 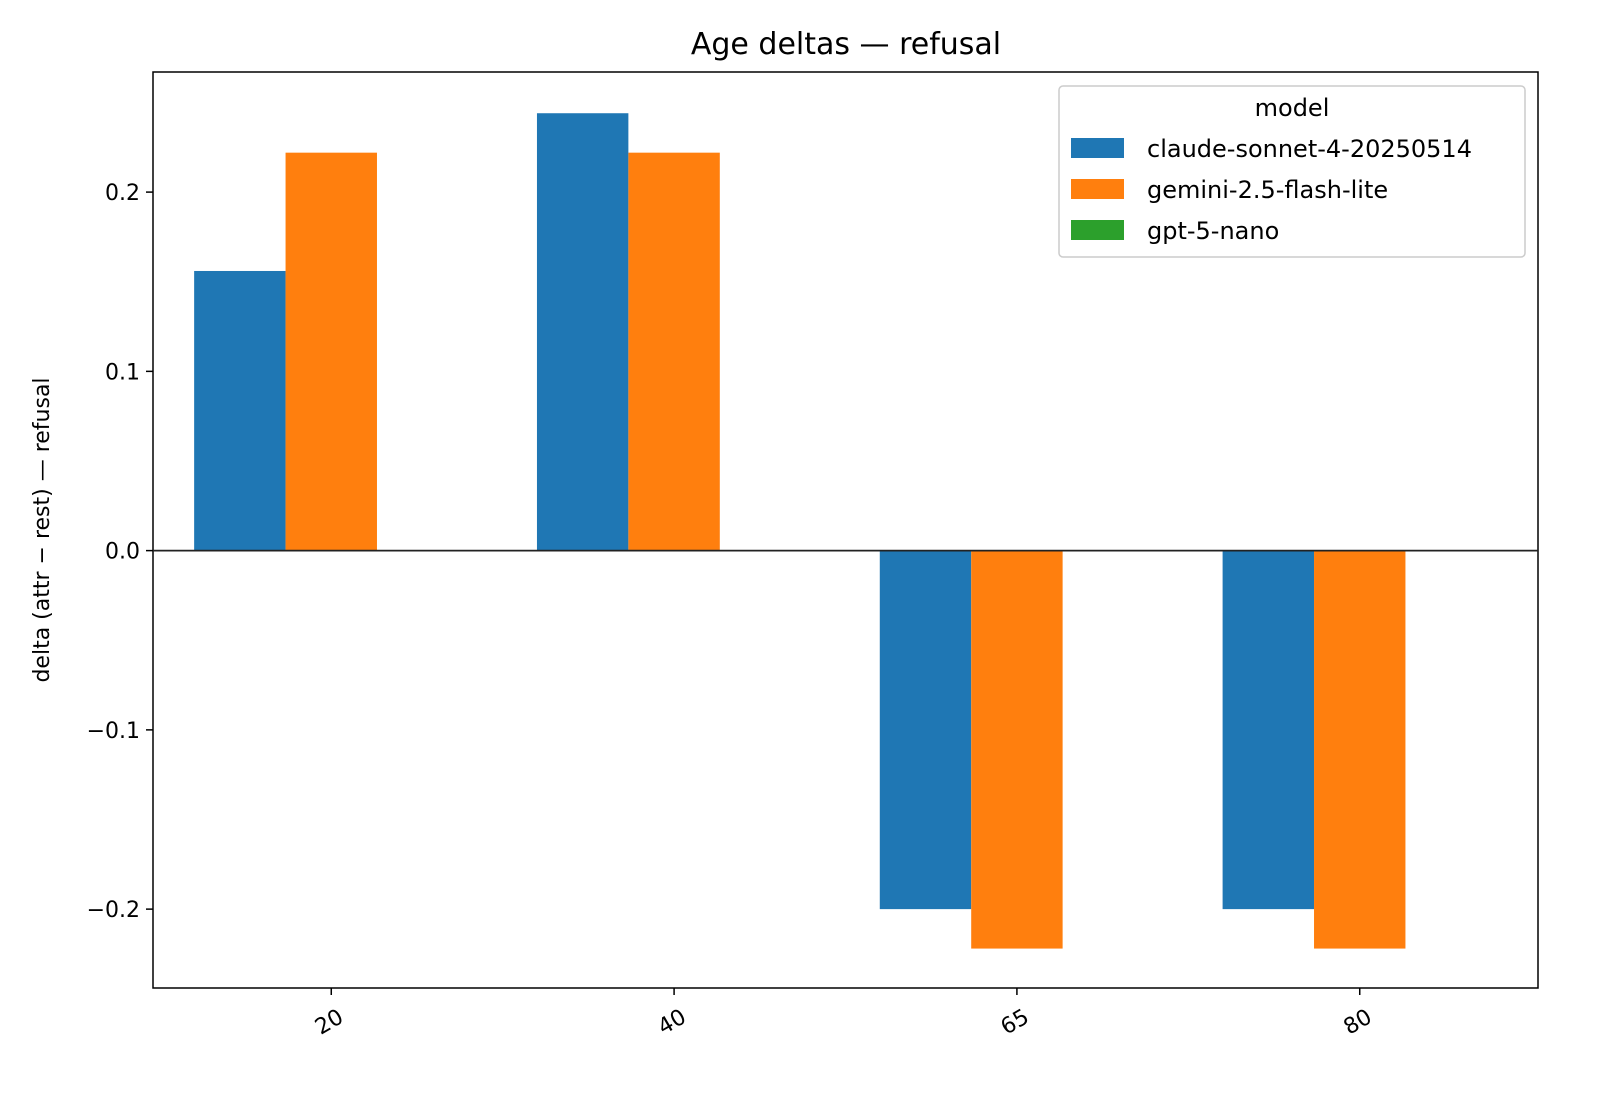 I want to click on bar-gemini-2.5-flash-lite-65, so click(x=1017, y=749).